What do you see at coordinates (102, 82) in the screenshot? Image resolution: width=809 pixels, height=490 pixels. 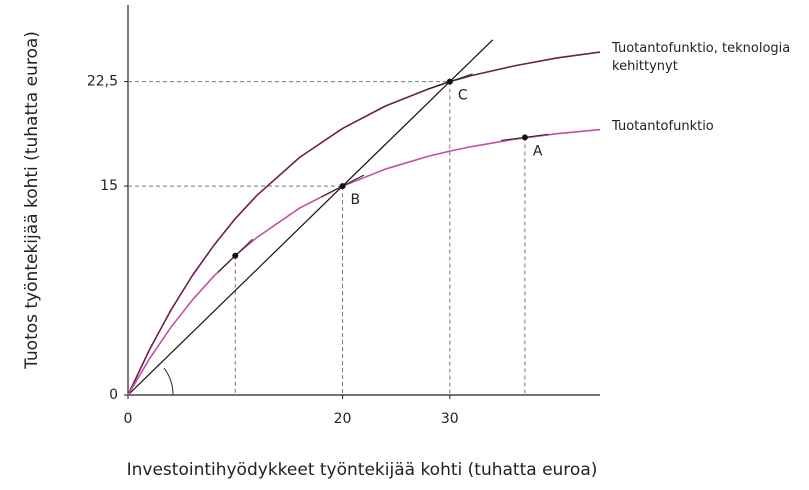 I see `y-tick-label: 22,5` at bounding box center [102, 82].